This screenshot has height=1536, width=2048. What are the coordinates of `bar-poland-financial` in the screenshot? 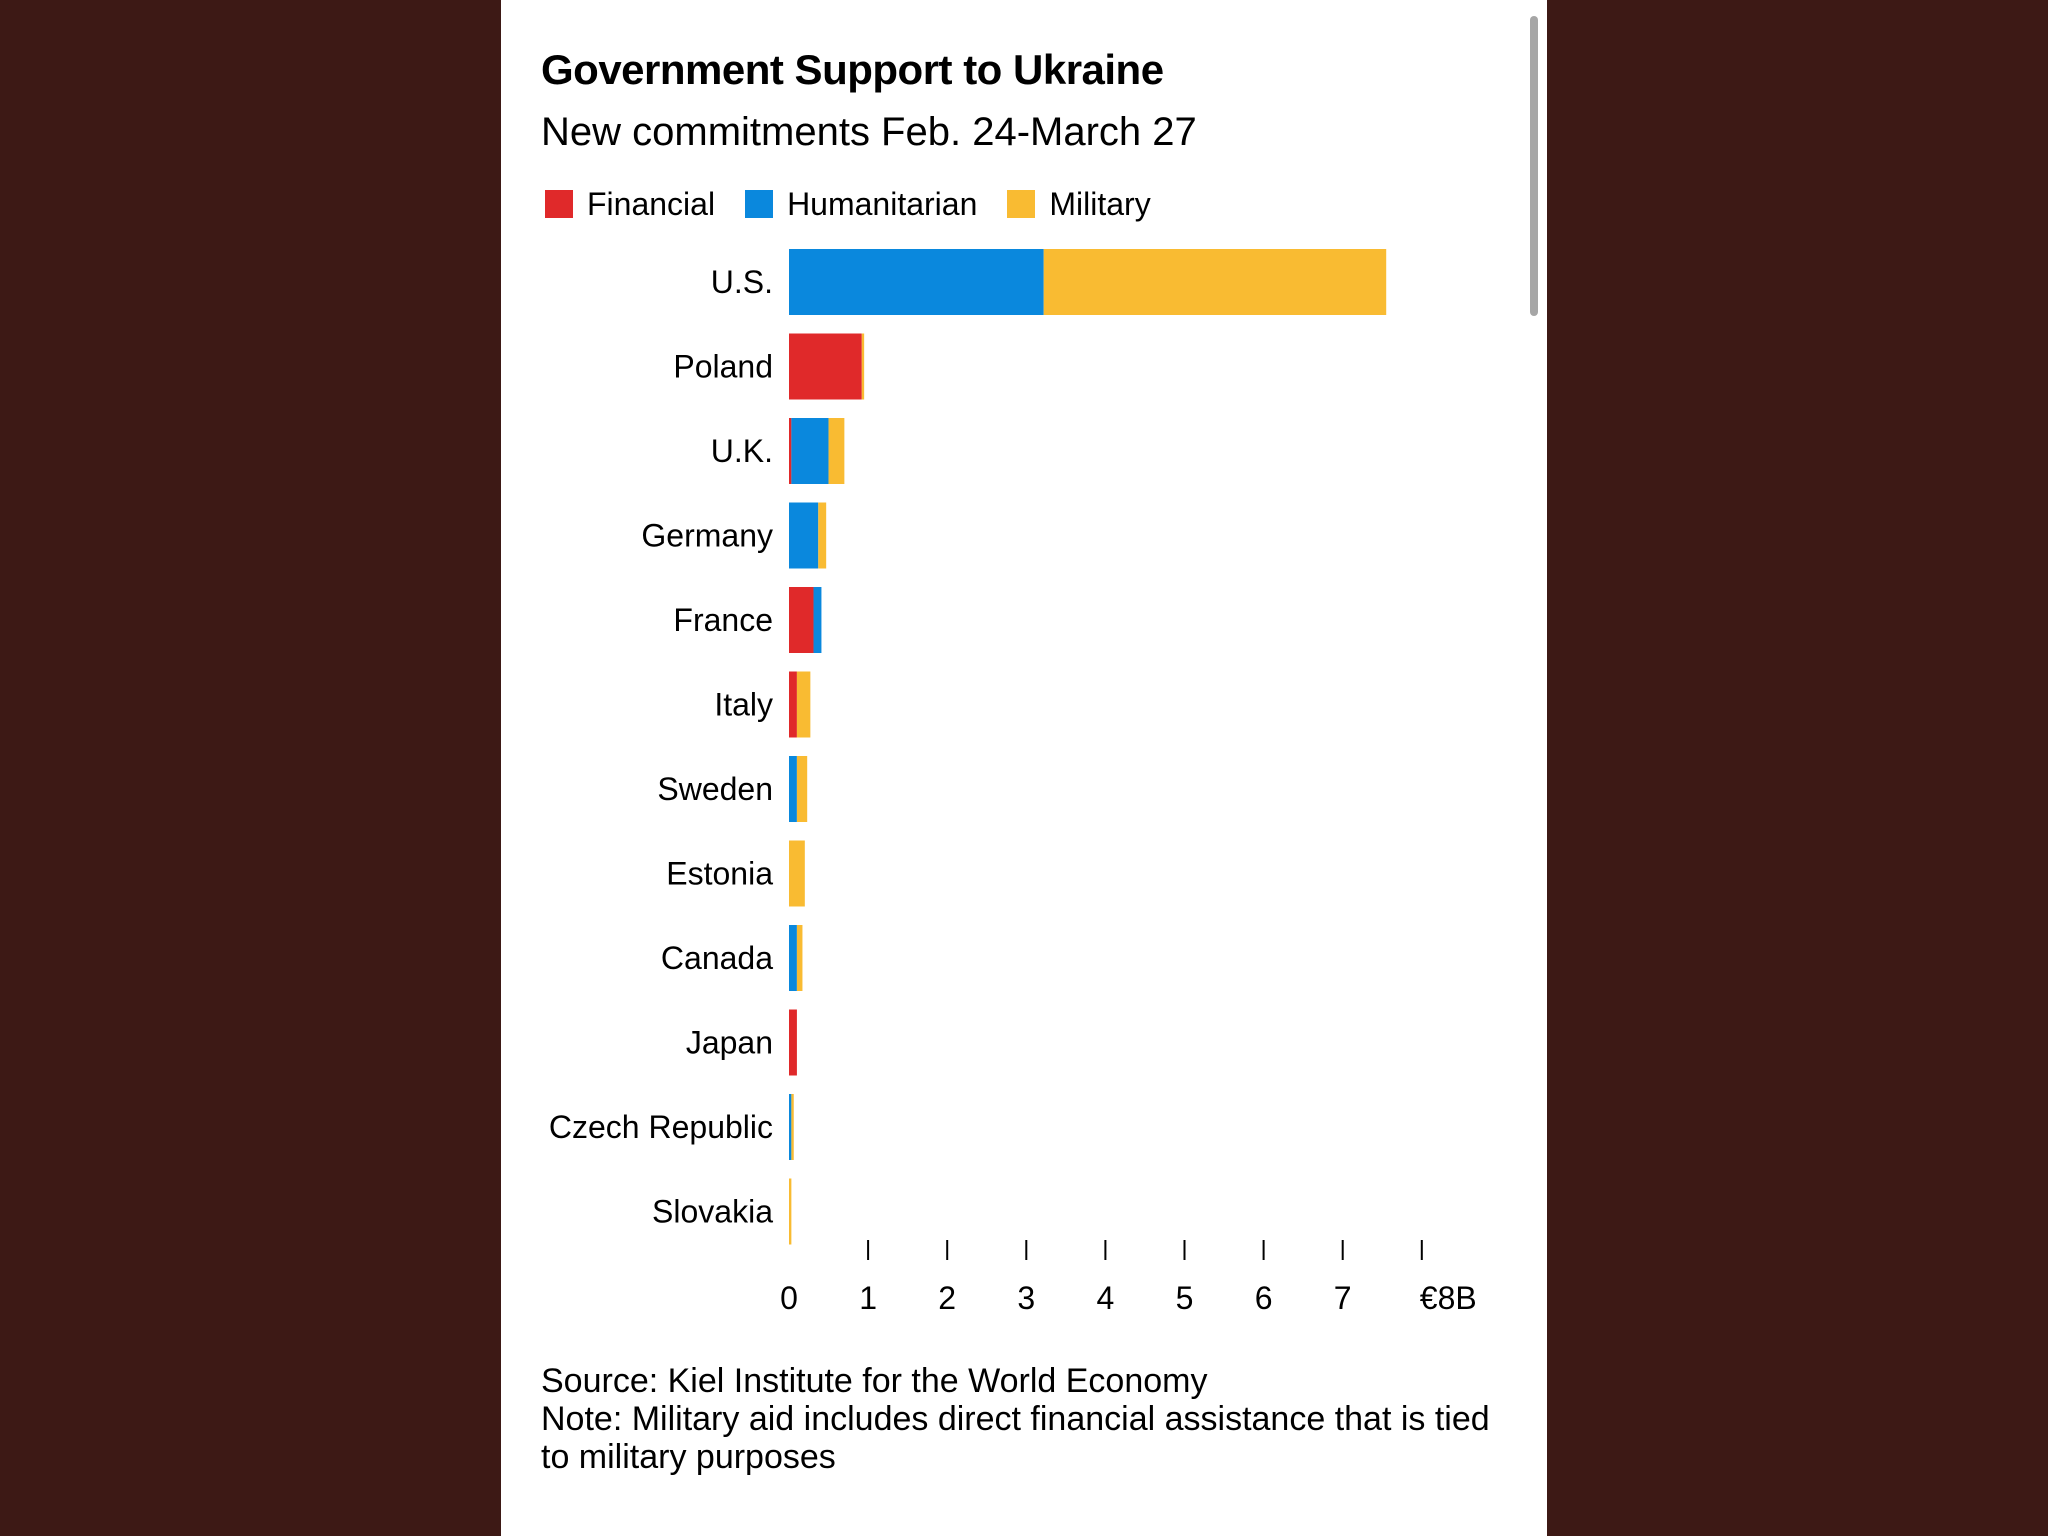 It's located at (825, 366).